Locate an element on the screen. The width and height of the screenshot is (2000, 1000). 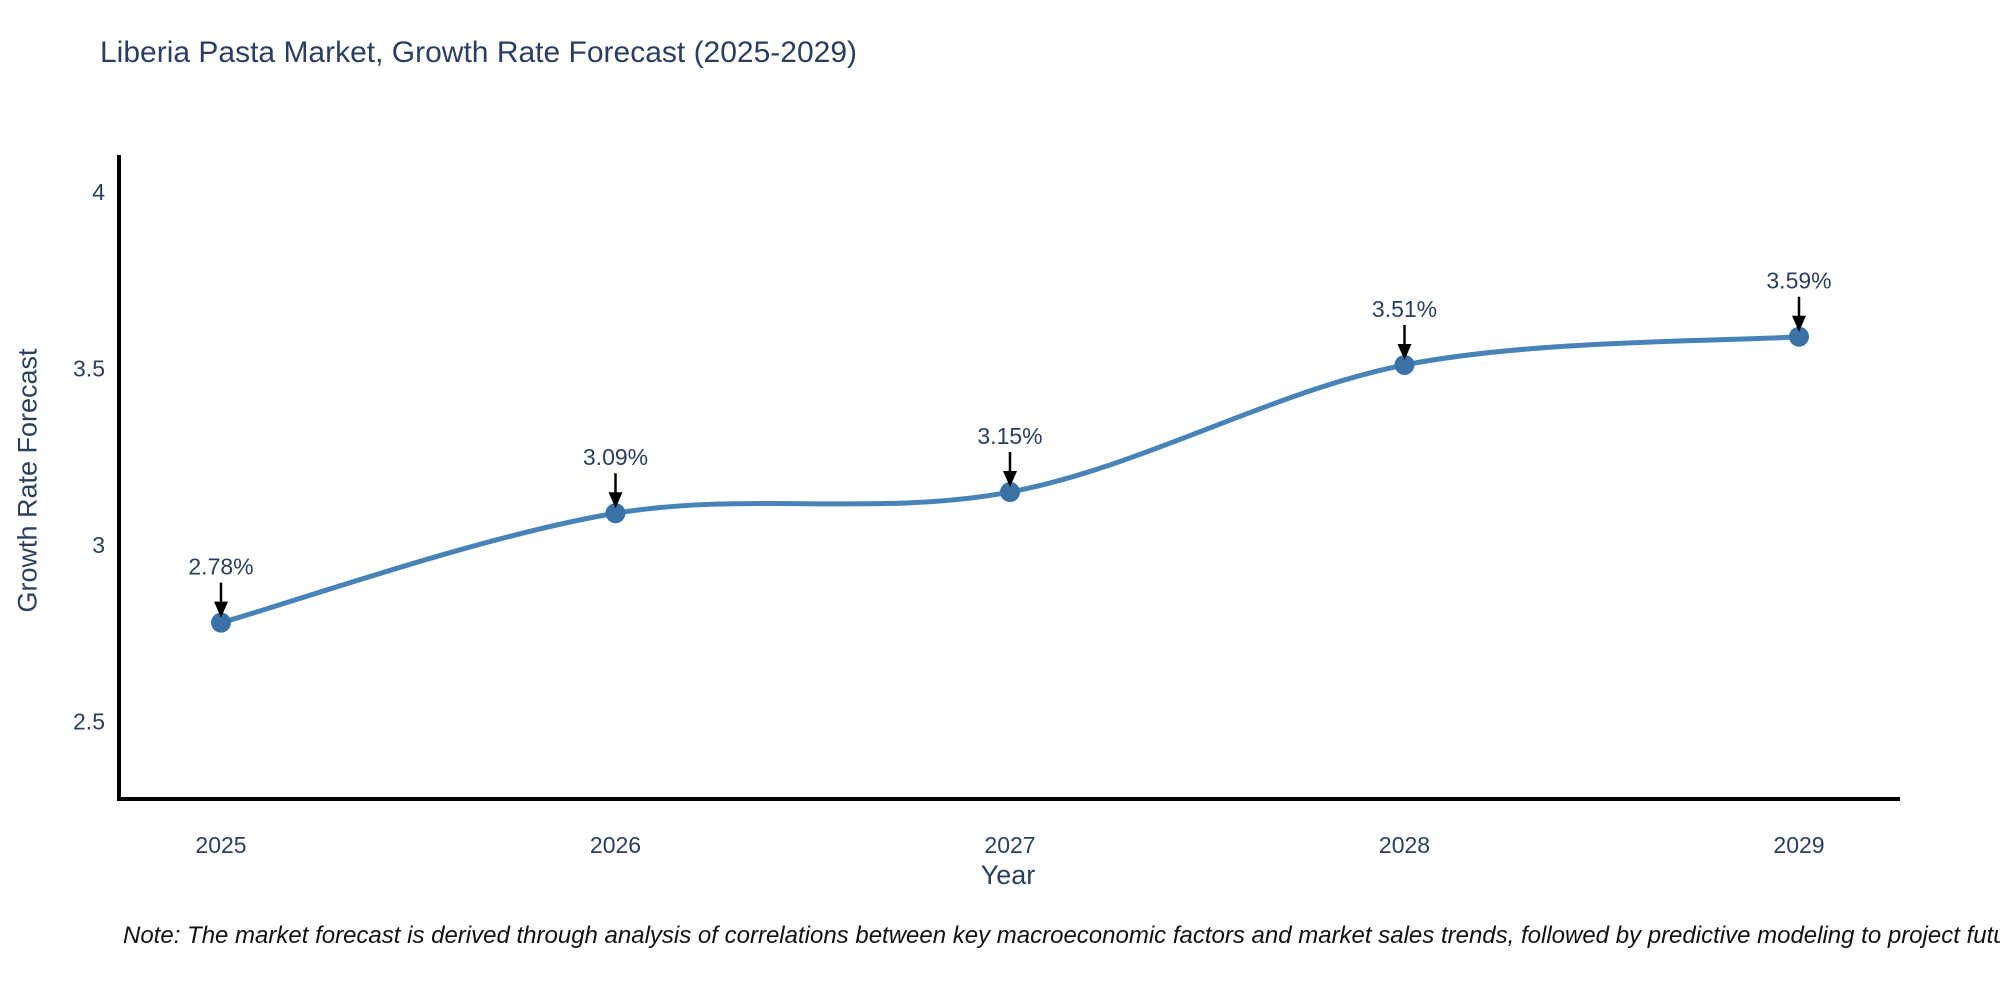
y-axis-title: Growth Rate Forecast is located at coordinates (27, 480).